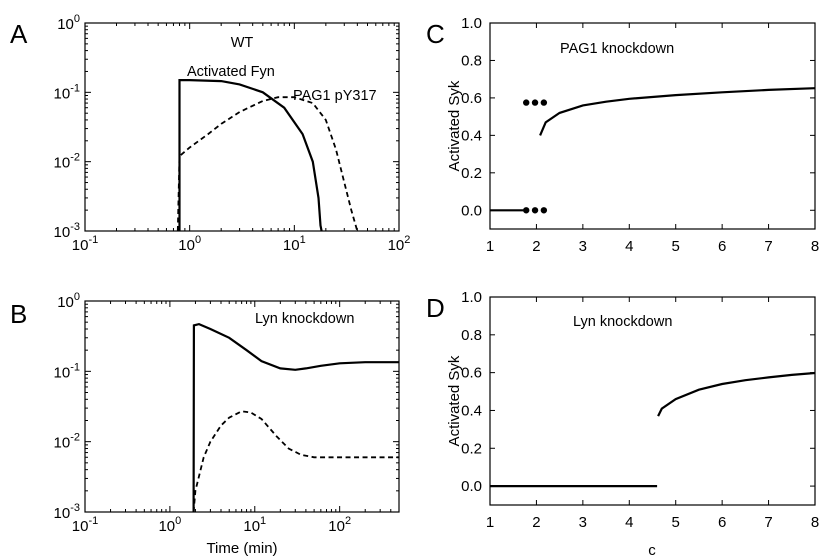 Image resolution: width=832 pixels, height=557 pixels. I want to click on panel-title: PAG1 knockdown, so click(617, 49).